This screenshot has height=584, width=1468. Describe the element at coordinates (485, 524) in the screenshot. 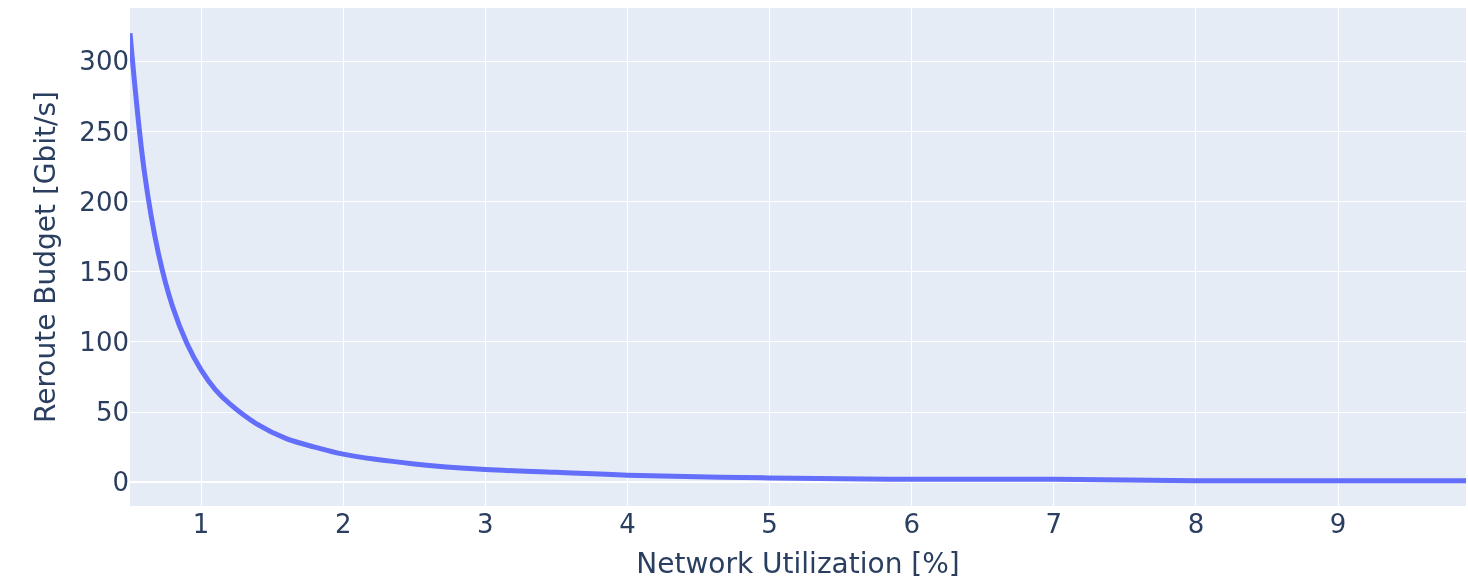

I see `x-tick-label: 3` at that location.